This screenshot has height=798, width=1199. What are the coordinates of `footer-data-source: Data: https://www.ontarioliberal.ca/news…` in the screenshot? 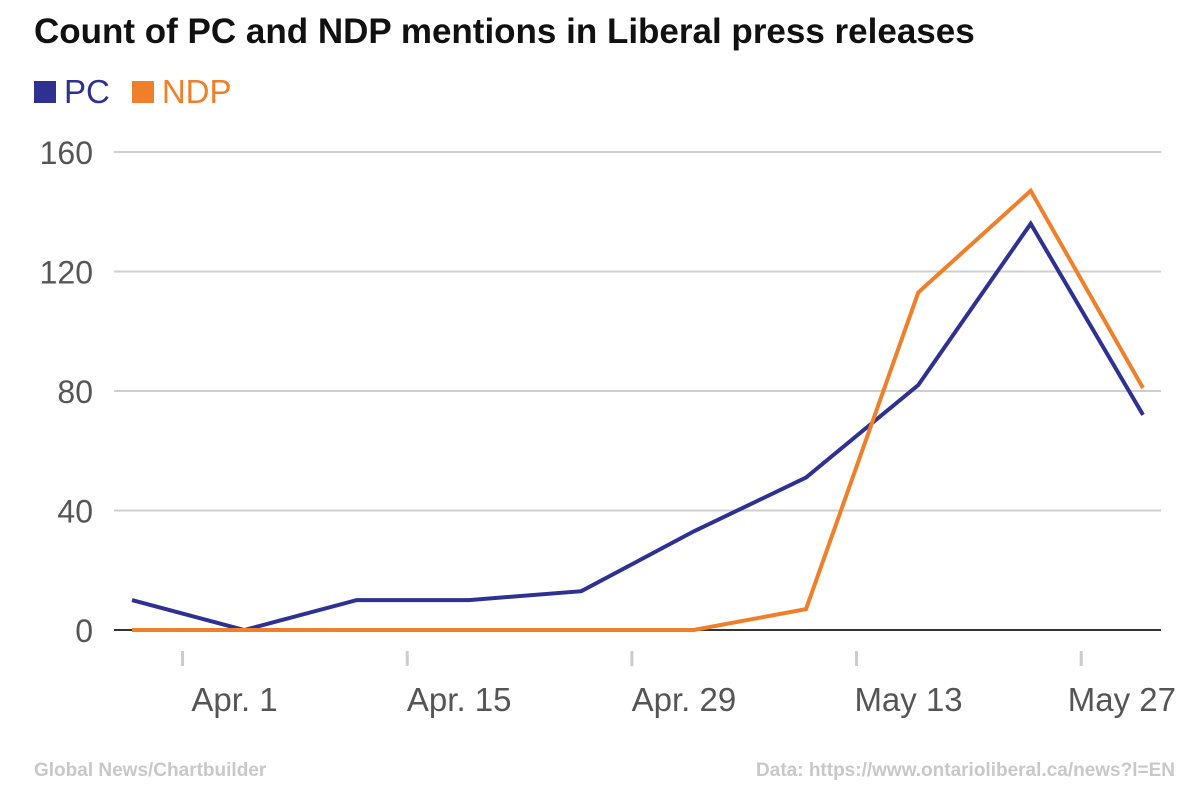 It's located at (965, 770).